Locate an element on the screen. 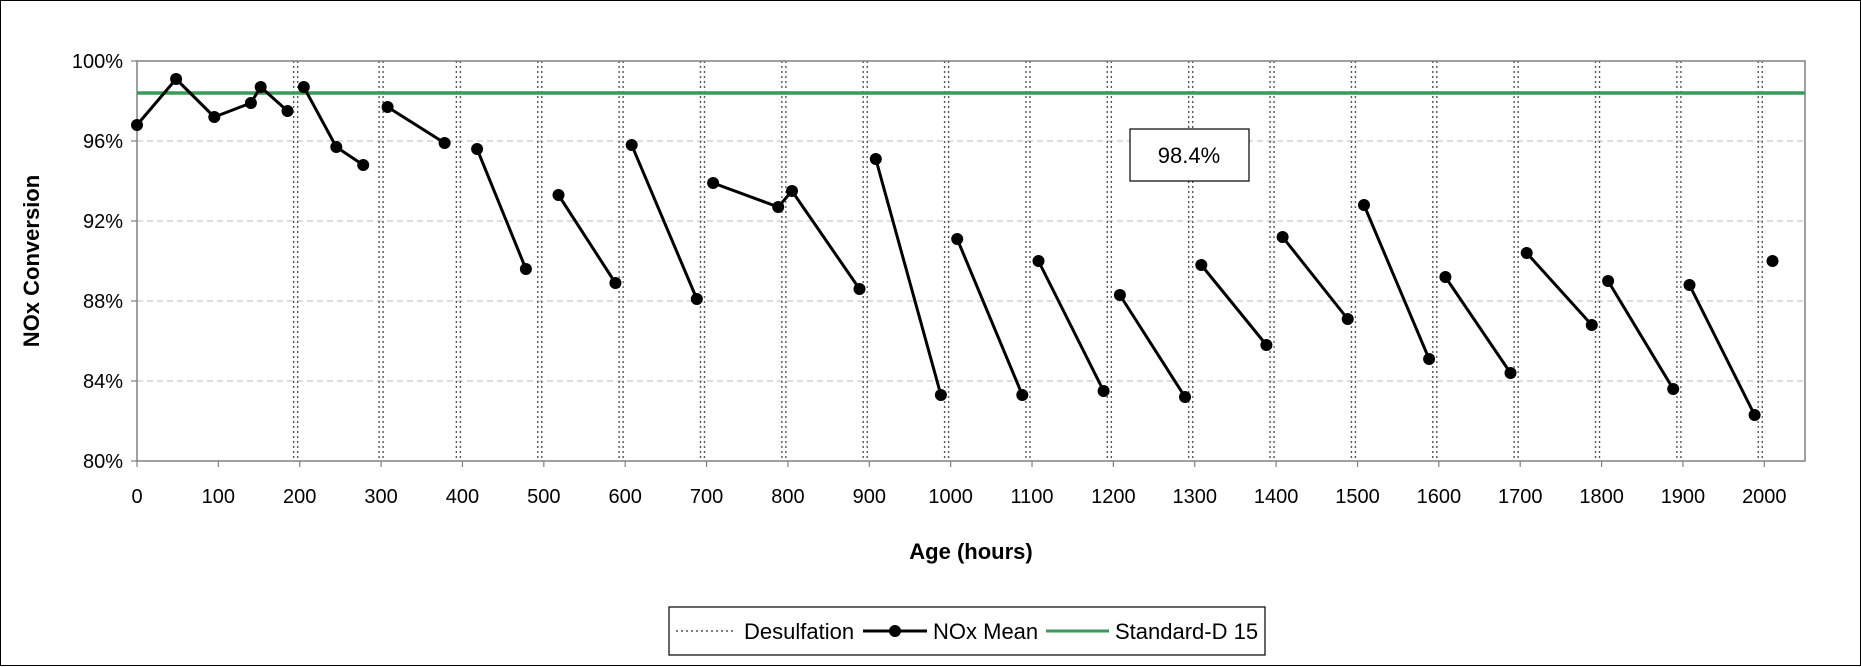  x-tick-label-600: 600 is located at coordinates (625, 497).